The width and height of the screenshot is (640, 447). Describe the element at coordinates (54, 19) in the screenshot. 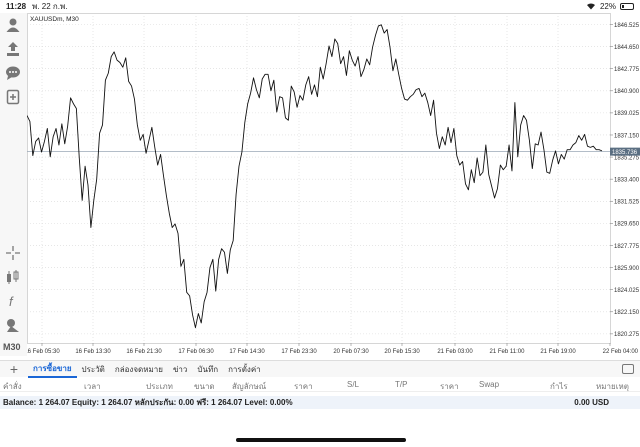

I see `symbol-label: XAUUSDm, M30` at that location.